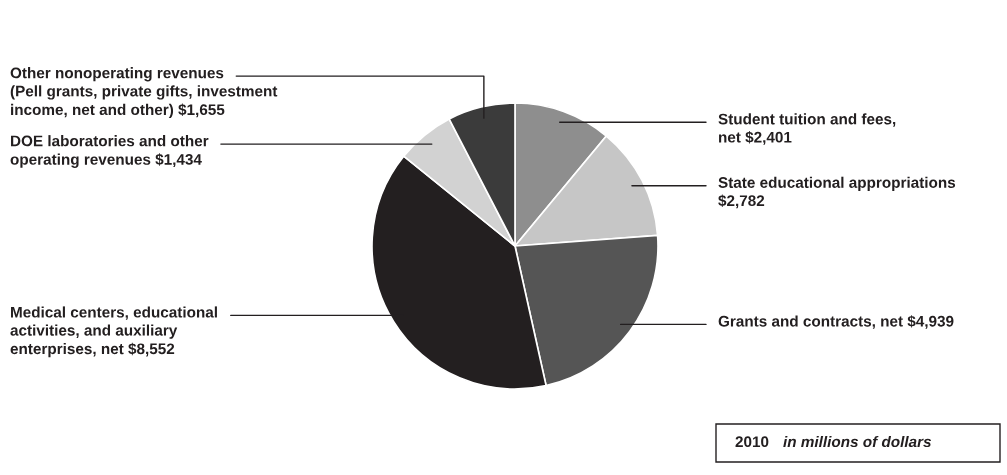  Describe the element at coordinates (752, 442) in the screenshot. I see `text: 2010` at that location.